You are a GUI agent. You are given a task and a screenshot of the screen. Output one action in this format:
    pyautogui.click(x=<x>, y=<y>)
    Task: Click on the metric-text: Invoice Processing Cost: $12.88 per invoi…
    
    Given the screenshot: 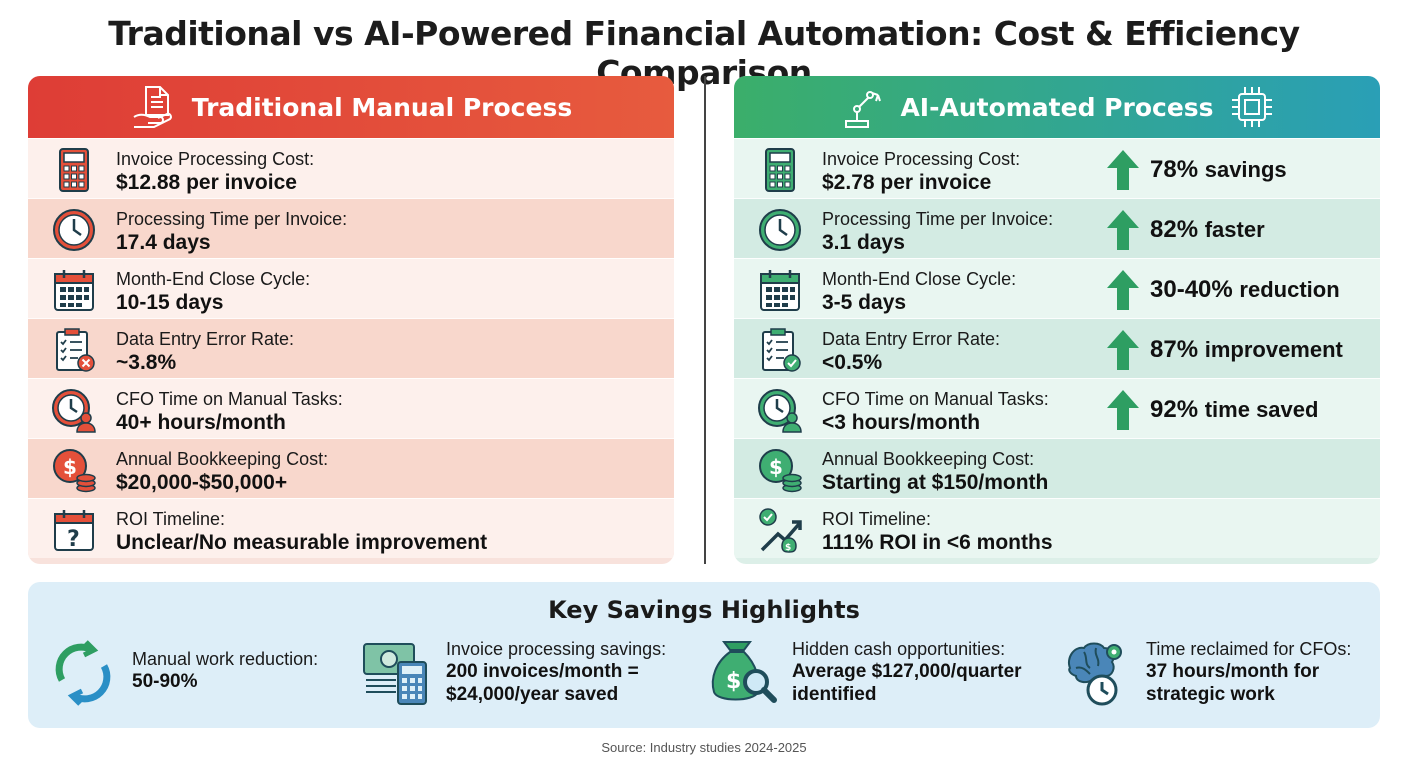 What is the action you would take?
    pyautogui.click(x=215, y=171)
    